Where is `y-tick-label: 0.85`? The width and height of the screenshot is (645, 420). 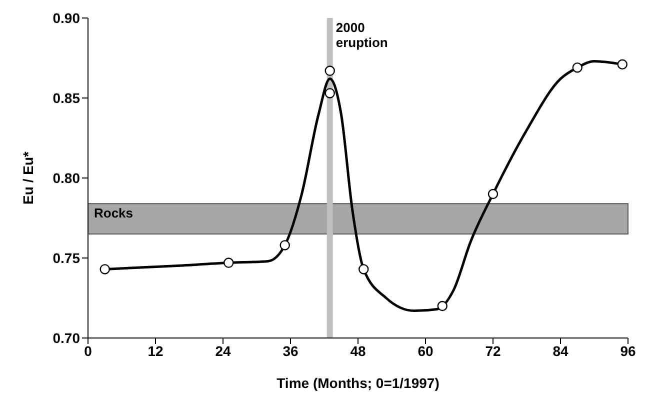
y-tick-label: 0.85 is located at coordinates (66, 98).